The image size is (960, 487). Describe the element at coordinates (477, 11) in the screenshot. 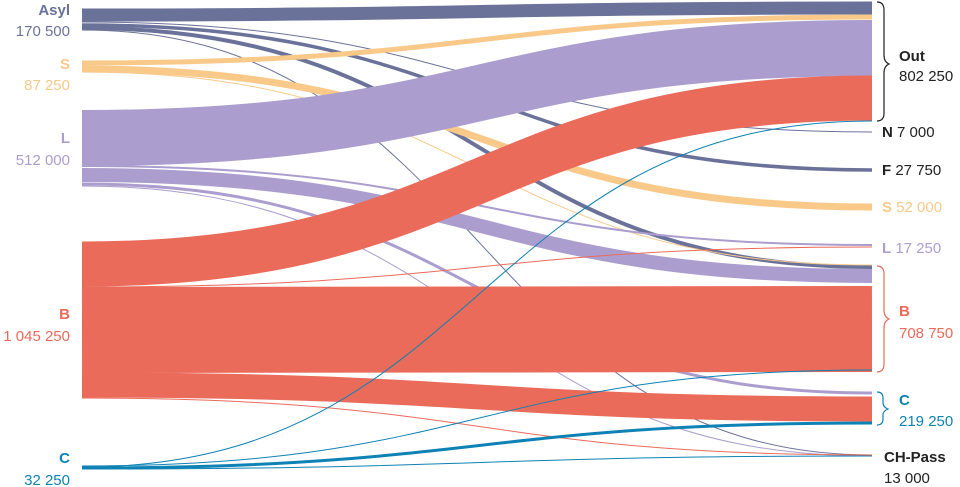

I see `flow-asyl-out` at that location.